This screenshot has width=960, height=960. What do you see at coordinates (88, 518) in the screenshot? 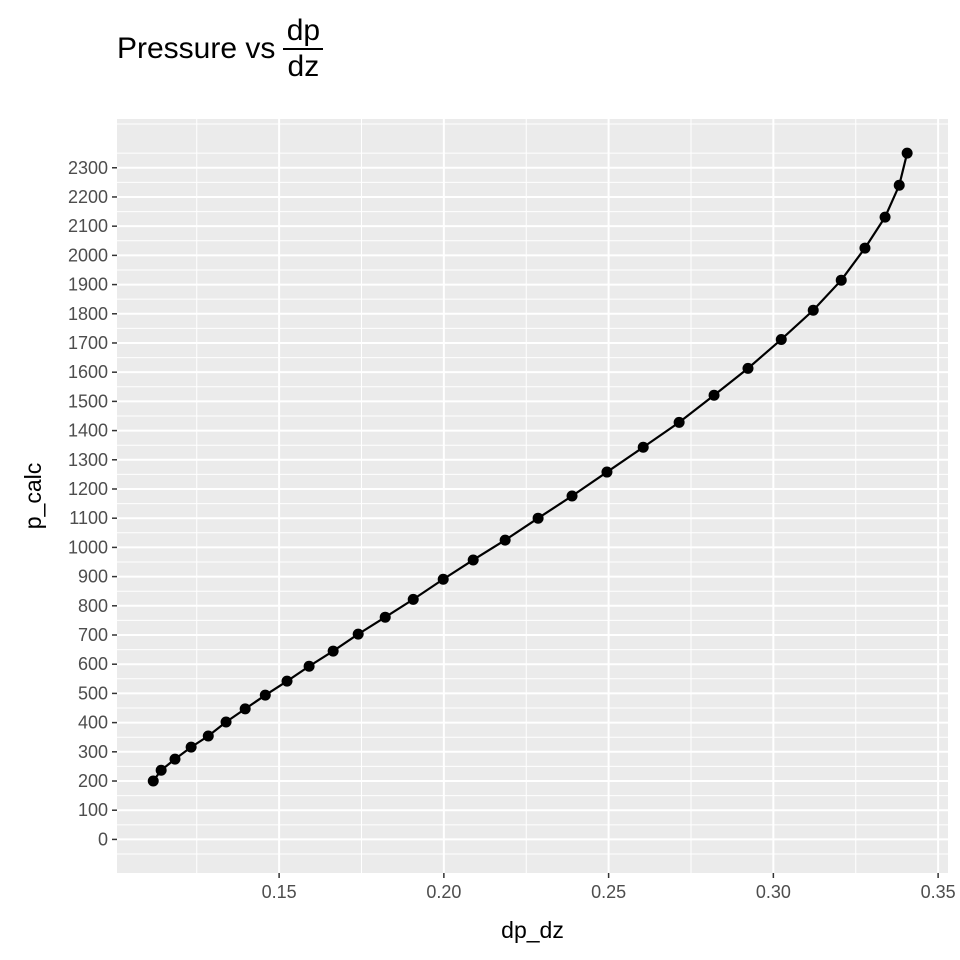
I see `y-tick-label: 1100` at bounding box center [88, 518].